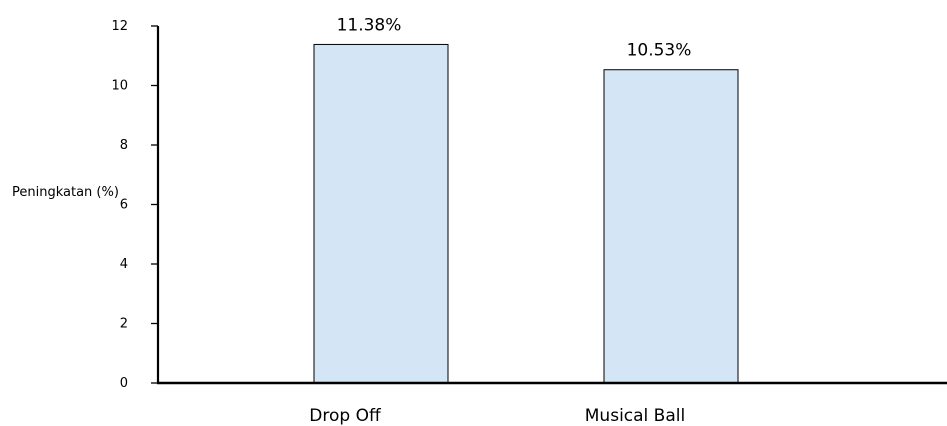  I want to click on y-tick-label: 8, so click(124, 145).